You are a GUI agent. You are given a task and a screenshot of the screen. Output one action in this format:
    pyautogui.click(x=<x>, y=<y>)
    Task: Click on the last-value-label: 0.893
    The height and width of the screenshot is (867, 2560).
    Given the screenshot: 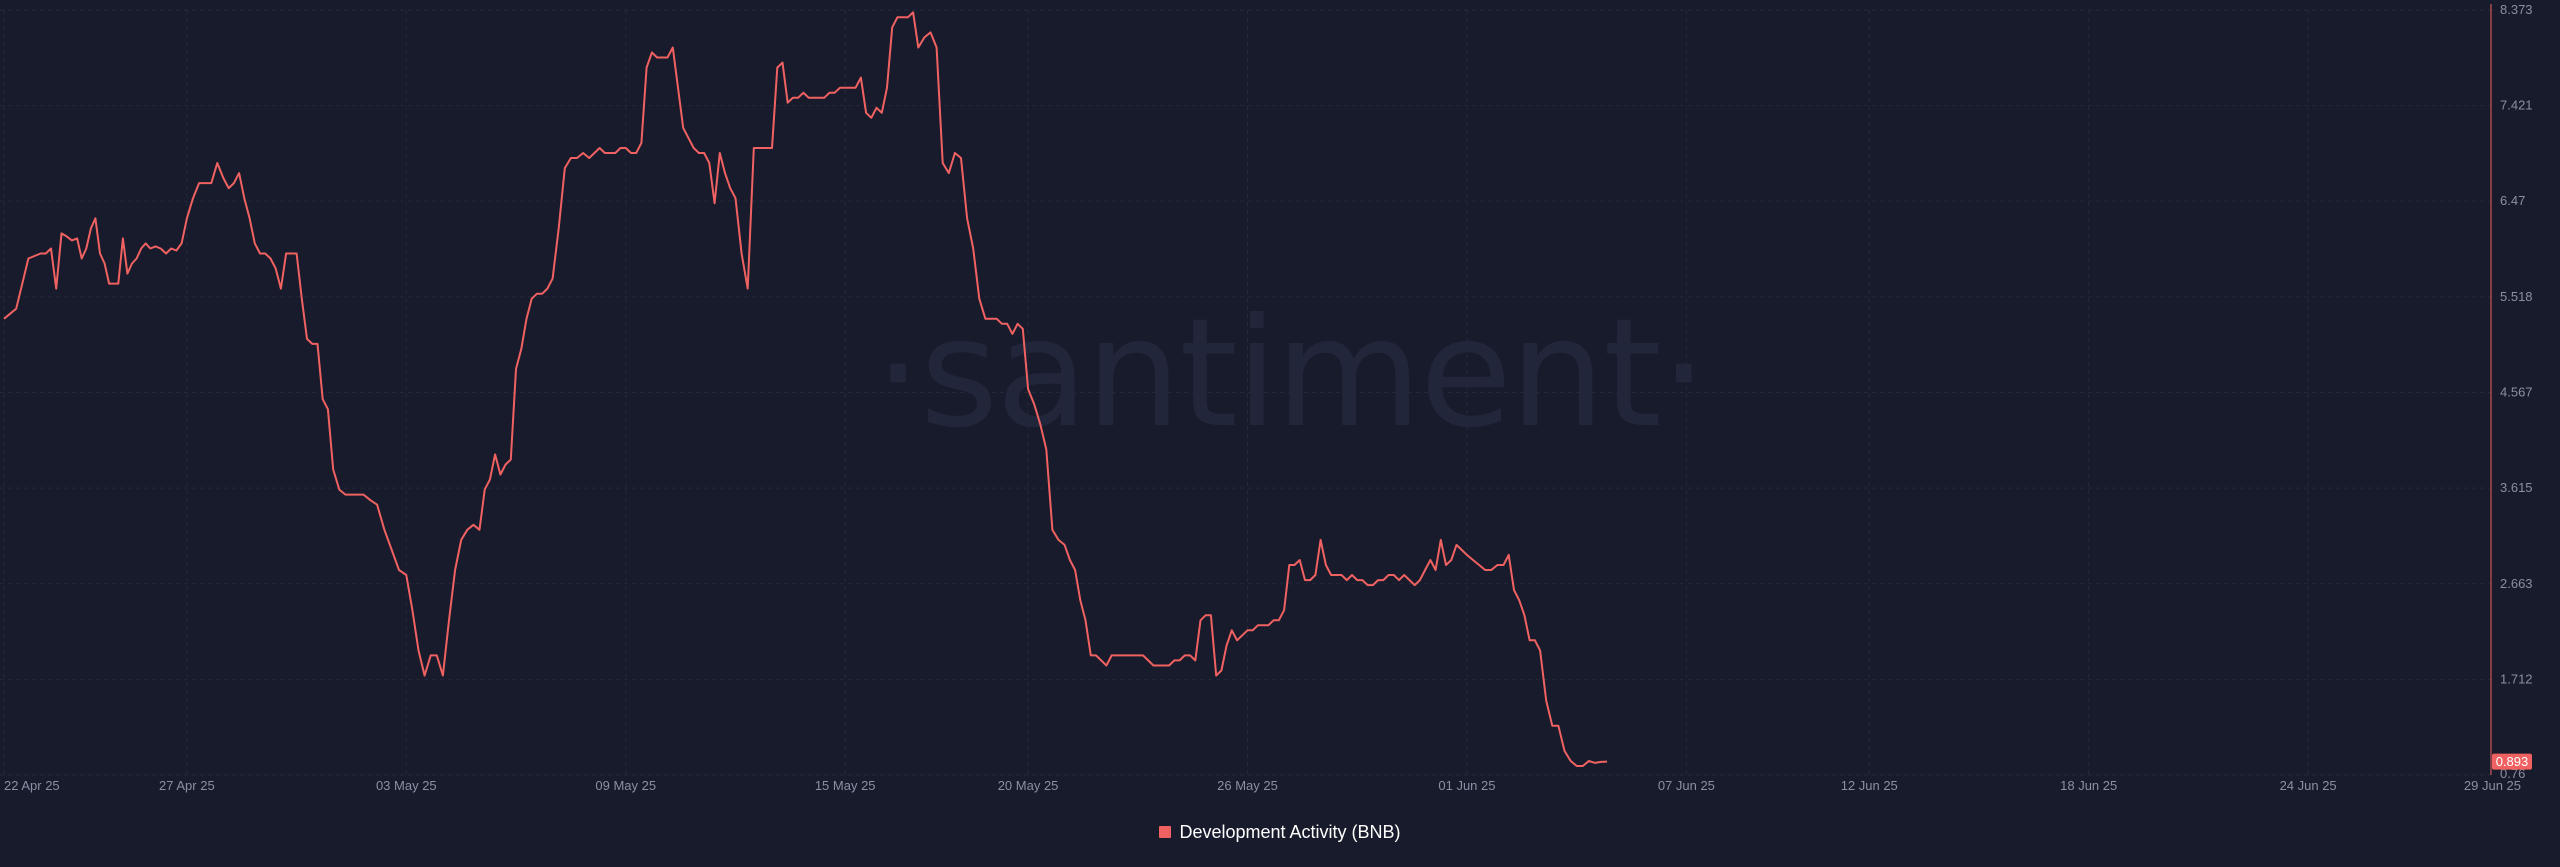 What is the action you would take?
    pyautogui.click(x=2512, y=761)
    